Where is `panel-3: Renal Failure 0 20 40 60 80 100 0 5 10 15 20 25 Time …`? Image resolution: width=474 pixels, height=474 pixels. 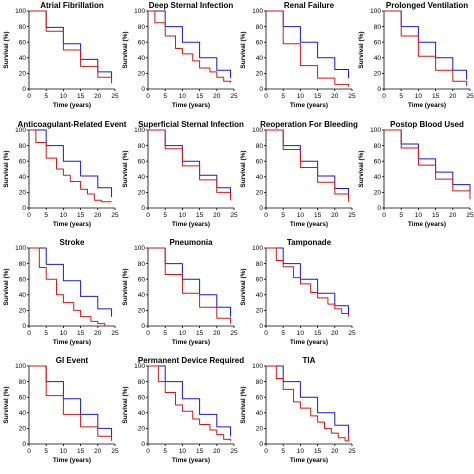 panel-3: Renal Failure 0 20 40 60 80 100 0 5 10 15 20 25 Time … is located at coordinates (298, 55).